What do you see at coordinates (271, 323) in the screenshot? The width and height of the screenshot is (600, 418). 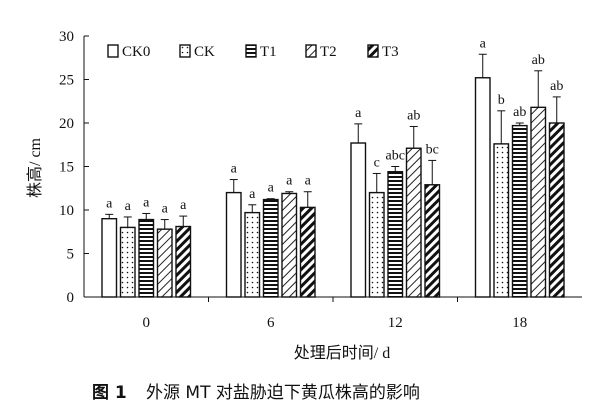 I see `x-tick-label: 6` at bounding box center [271, 323].